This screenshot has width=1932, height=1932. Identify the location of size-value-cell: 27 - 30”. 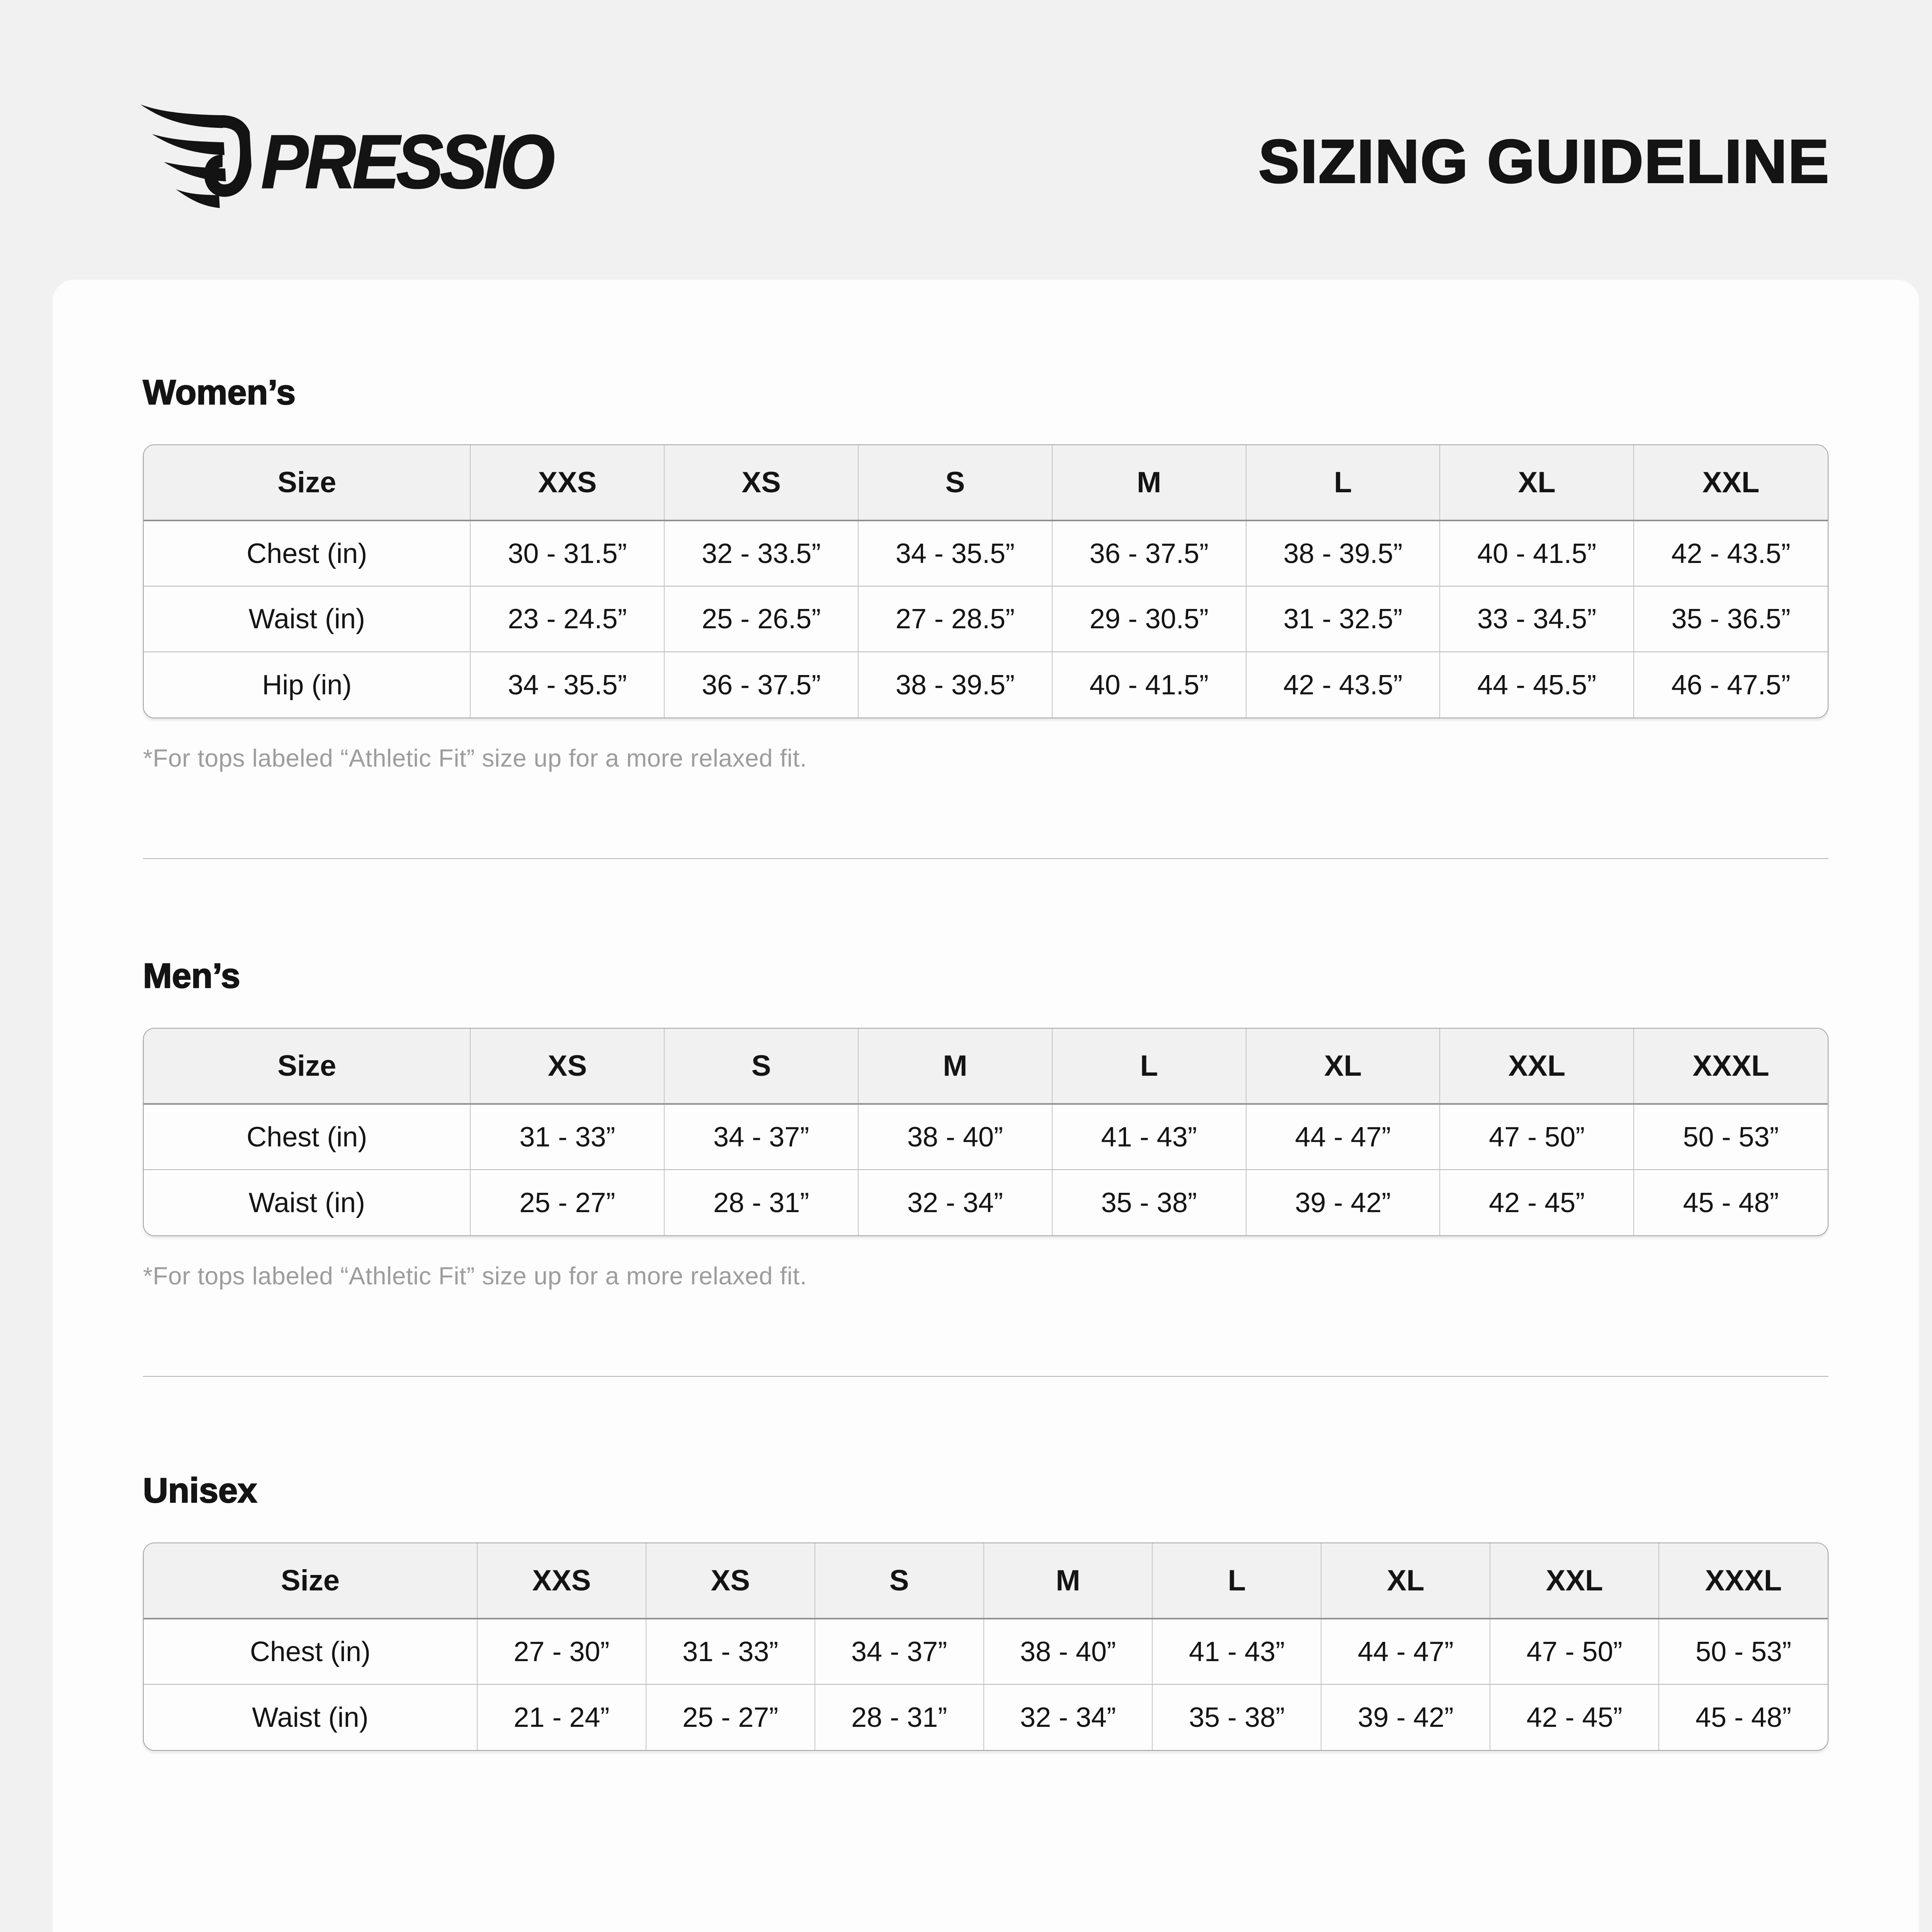
(561, 1652).